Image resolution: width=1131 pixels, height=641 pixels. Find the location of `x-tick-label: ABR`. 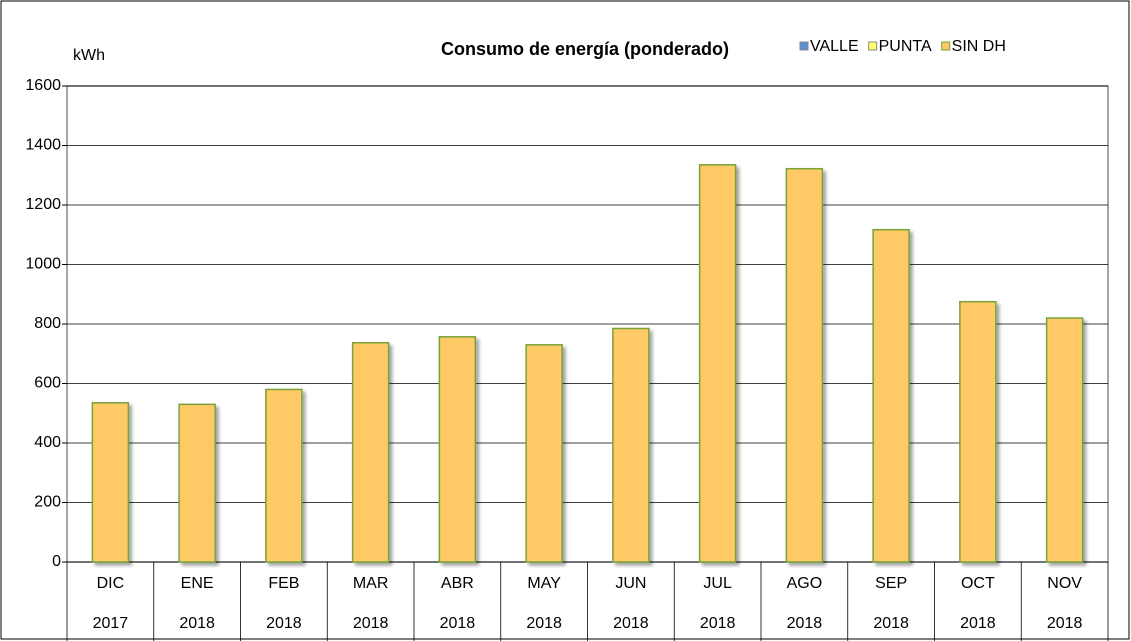

x-tick-label: ABR is located at coordinates (457, 583).